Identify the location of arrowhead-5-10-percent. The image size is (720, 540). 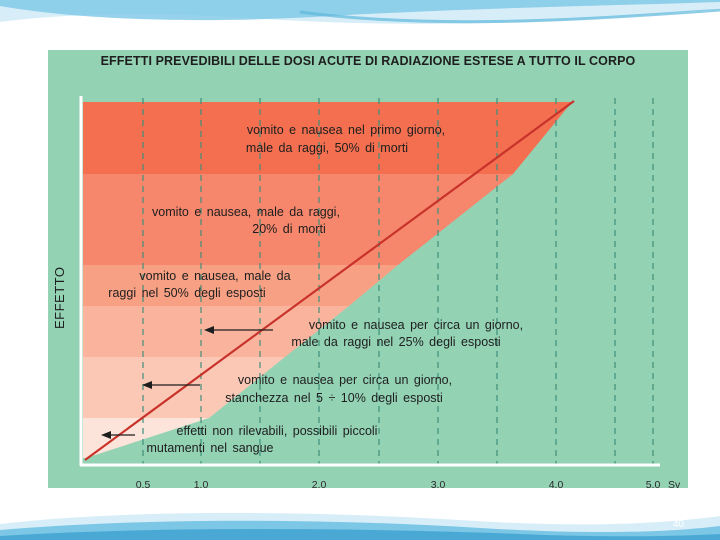
(147, 385).